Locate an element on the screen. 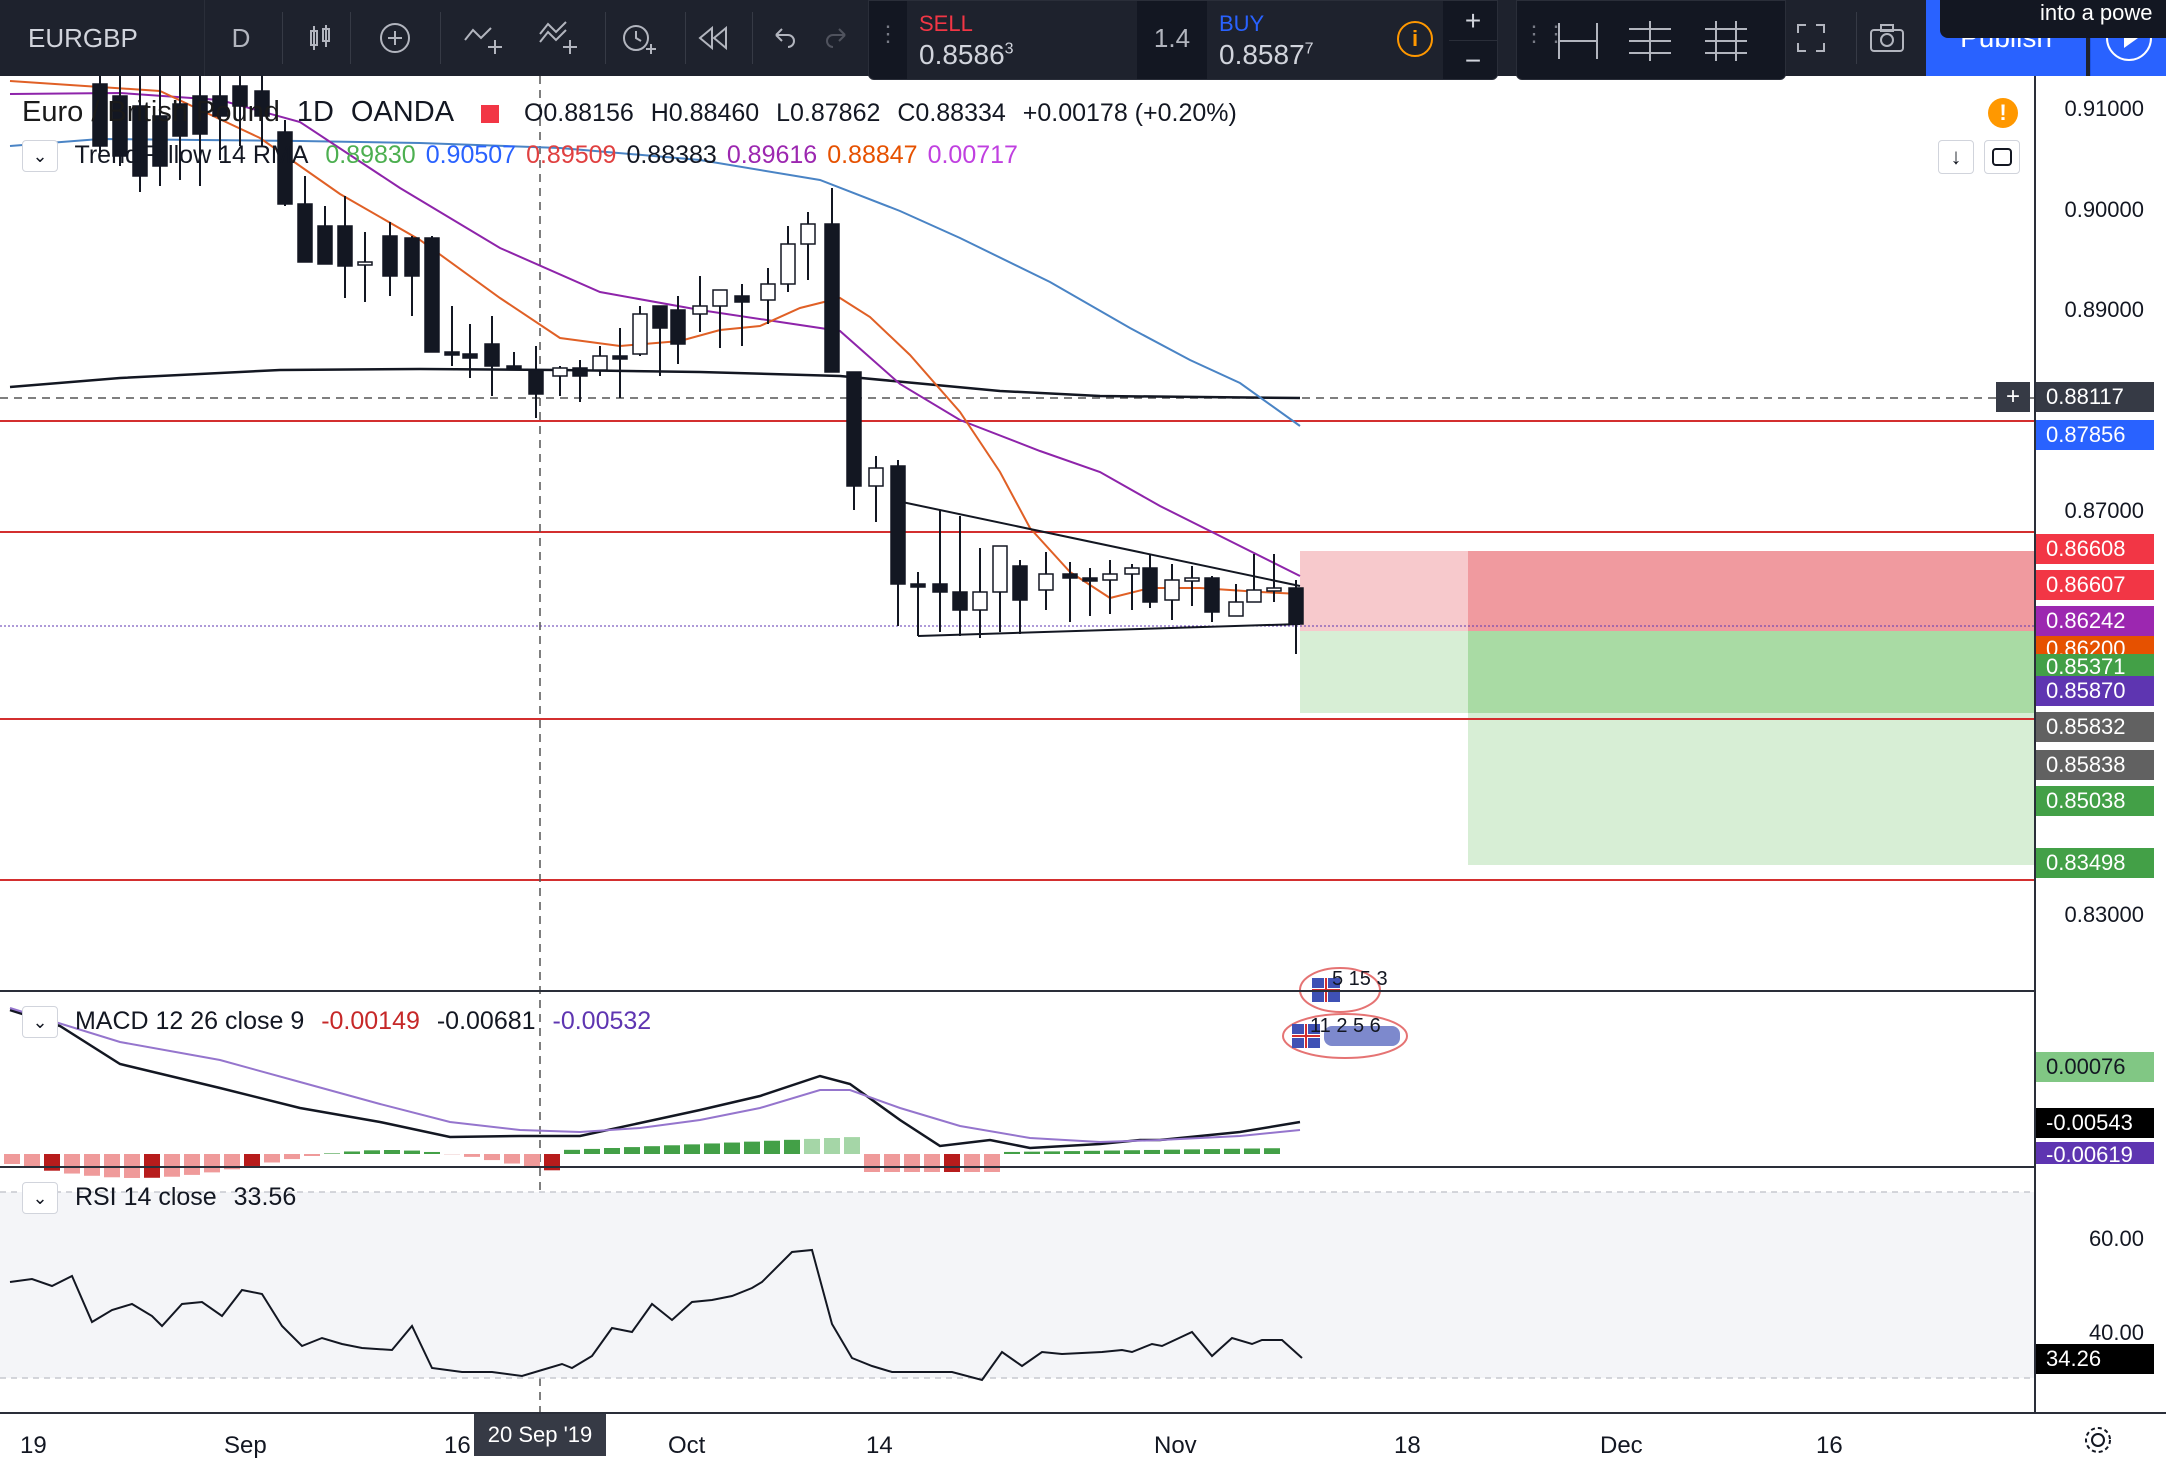  drawing-toolbar: ⋮⋮ is located at coordinates (1651, 40).